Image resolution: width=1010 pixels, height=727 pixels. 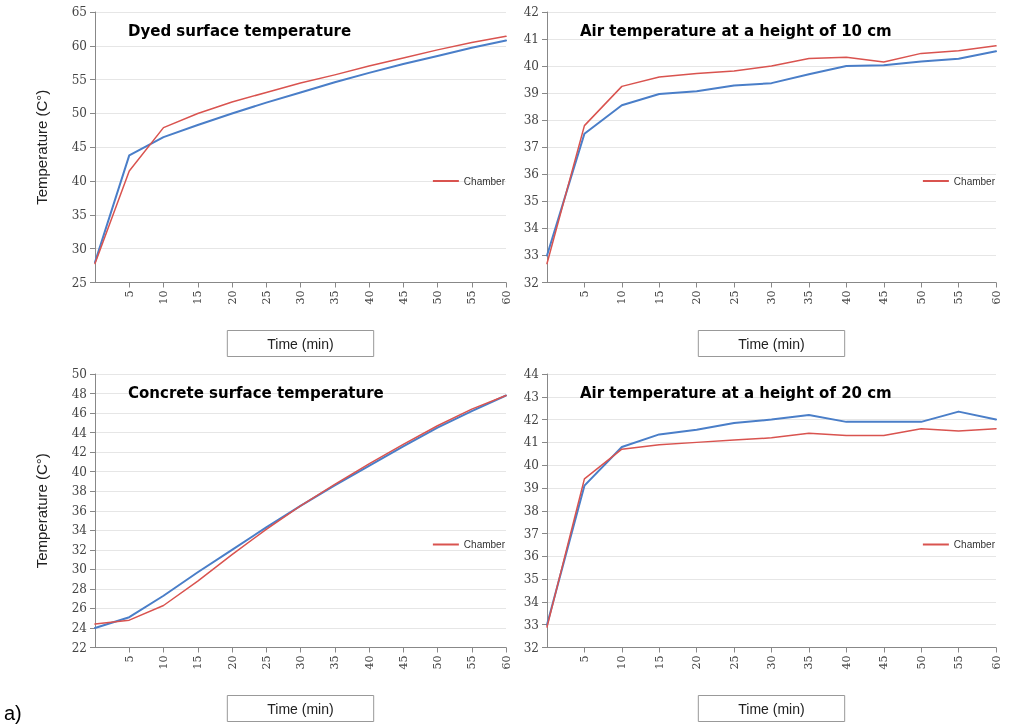 What do you see at coordinates (79, 608) in the screenshot?
I see `y-tick-label: 26` at bounding box center [79, 608].